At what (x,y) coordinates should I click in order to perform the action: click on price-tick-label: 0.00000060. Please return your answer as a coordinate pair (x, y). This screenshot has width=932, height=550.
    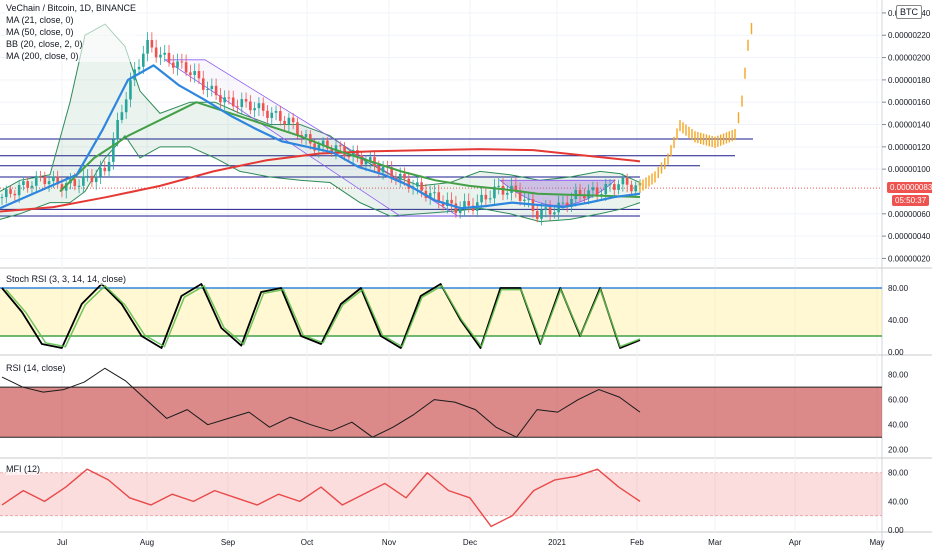
    Looking at the image, I should click on (909, 214).